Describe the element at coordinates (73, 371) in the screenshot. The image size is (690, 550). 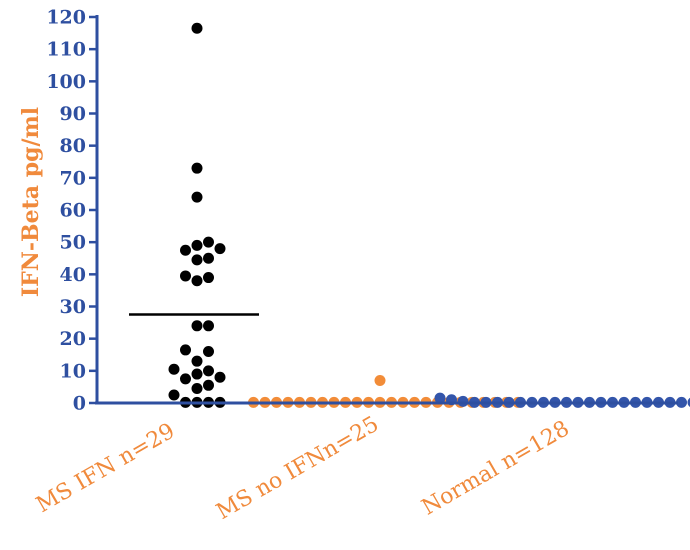
I see `y-tick-label: 10` at that location.